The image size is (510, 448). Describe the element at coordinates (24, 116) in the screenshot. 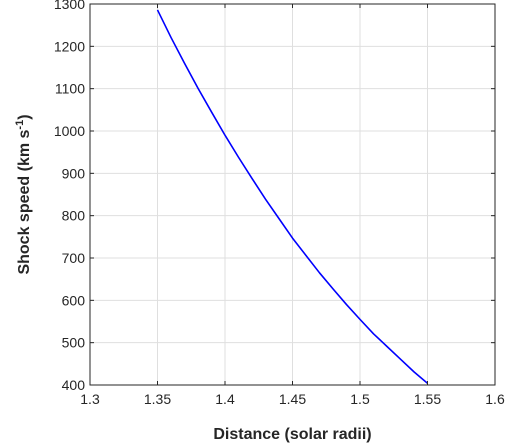

I see `y-axis-title-close: )` at that location.